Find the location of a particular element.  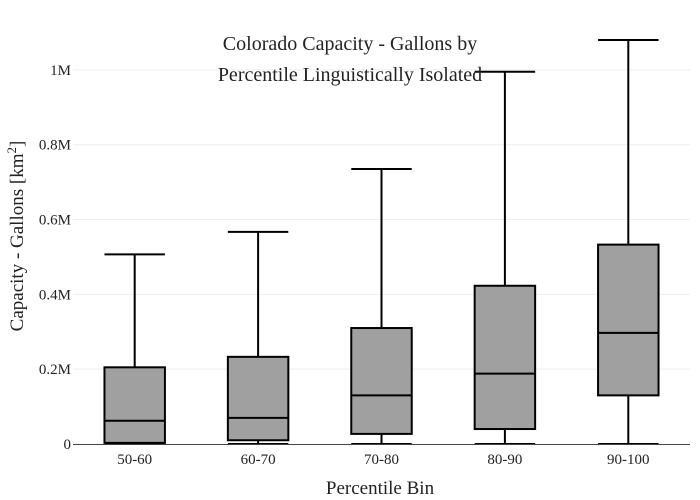

y-axis-title-end: ] is located at coordinates (17, 144).